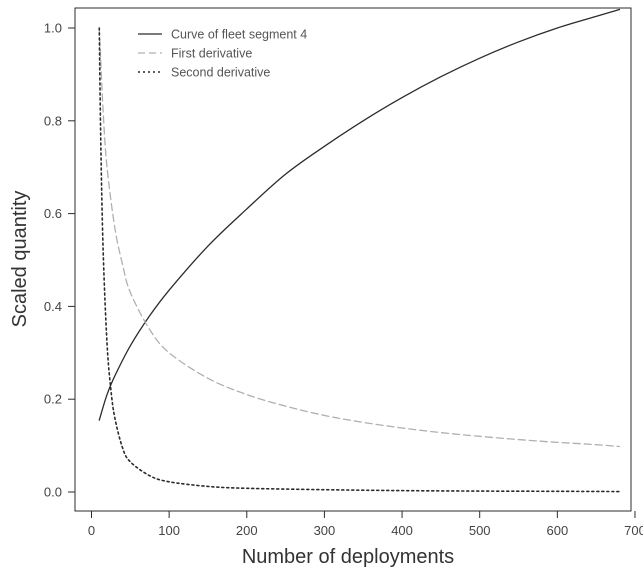 This screenshot has height=569, width=643. What do you see at coordinates (53, 28) in the screenshot?
I see `y-tick-label: 1.0` at bounding box center [53, 28].